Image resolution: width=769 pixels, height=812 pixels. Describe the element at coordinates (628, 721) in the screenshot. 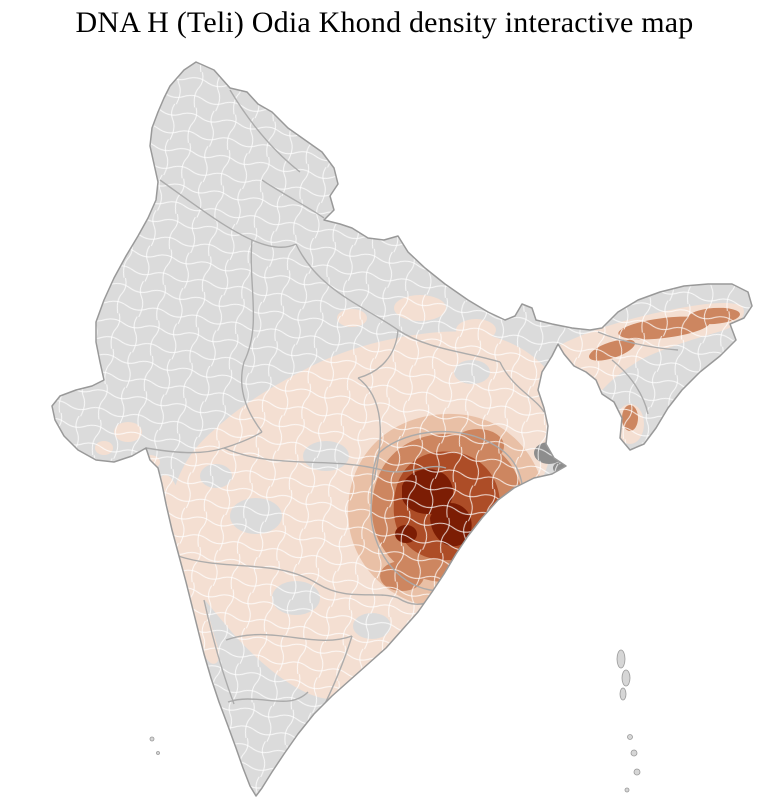

I see `andaman-nicobar-islands` at that location.